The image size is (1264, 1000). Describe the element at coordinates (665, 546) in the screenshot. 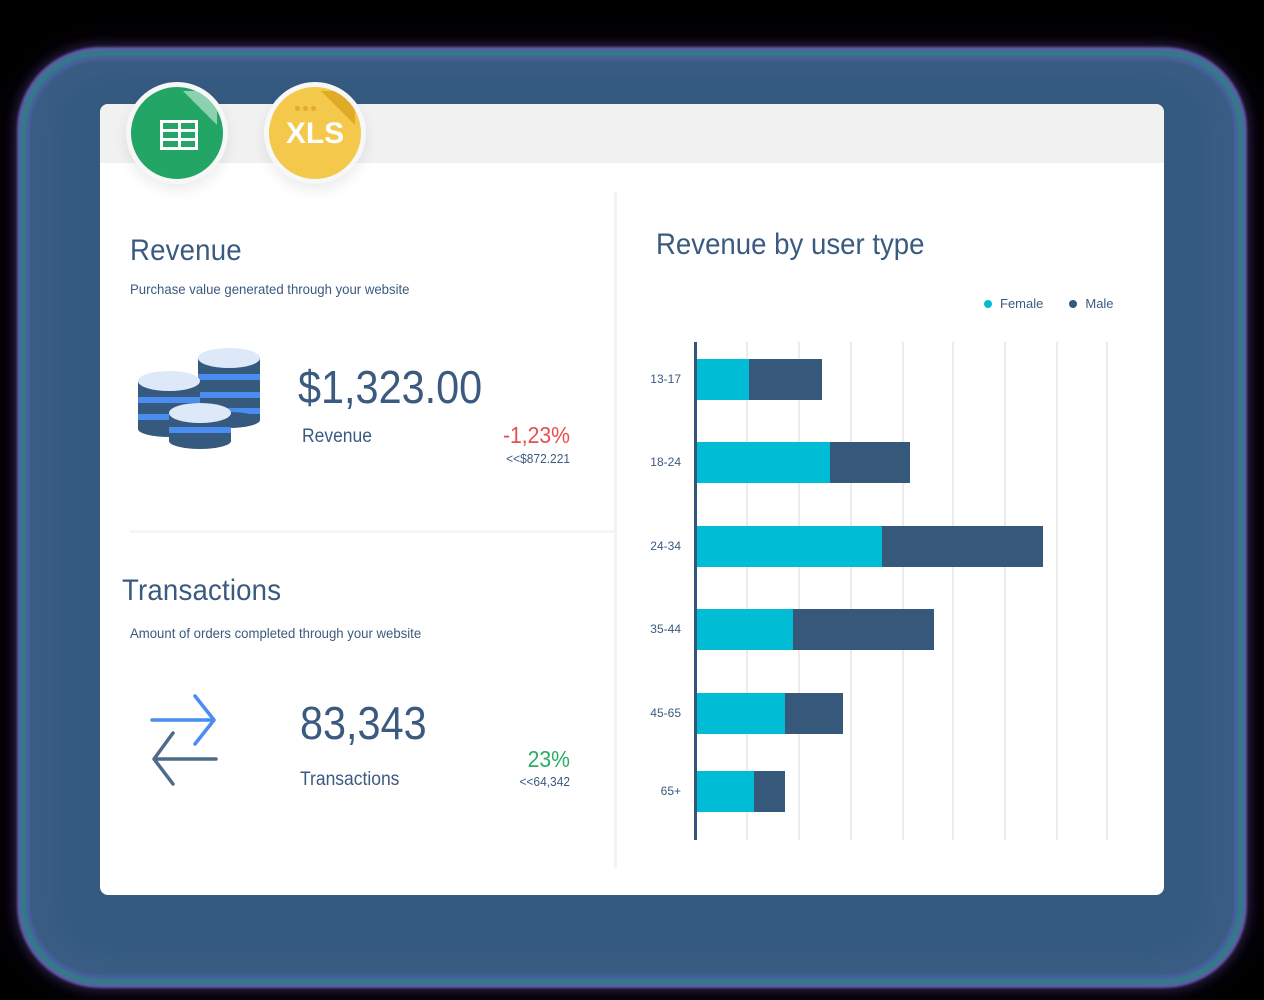

I see `category-label: 24-34` at that location.